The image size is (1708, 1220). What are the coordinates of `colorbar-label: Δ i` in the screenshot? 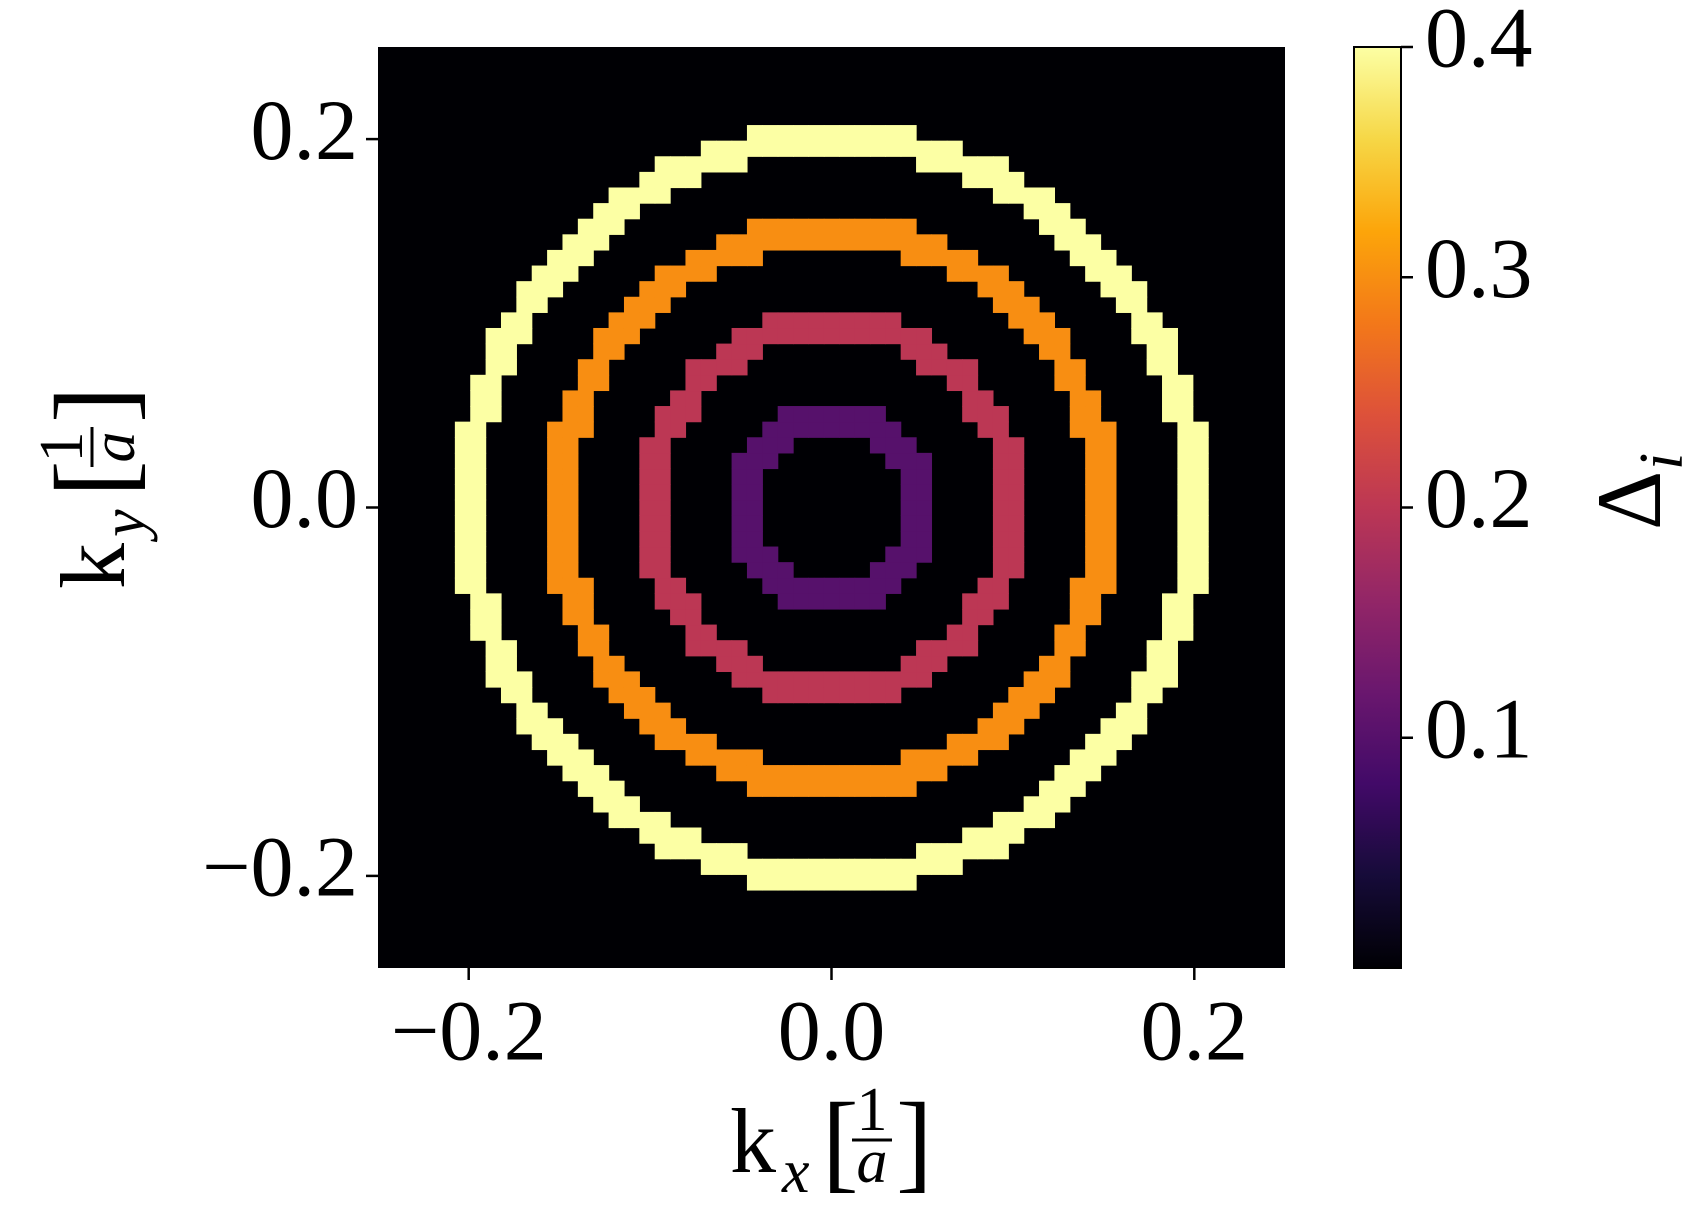 It's located at (1637, 491).